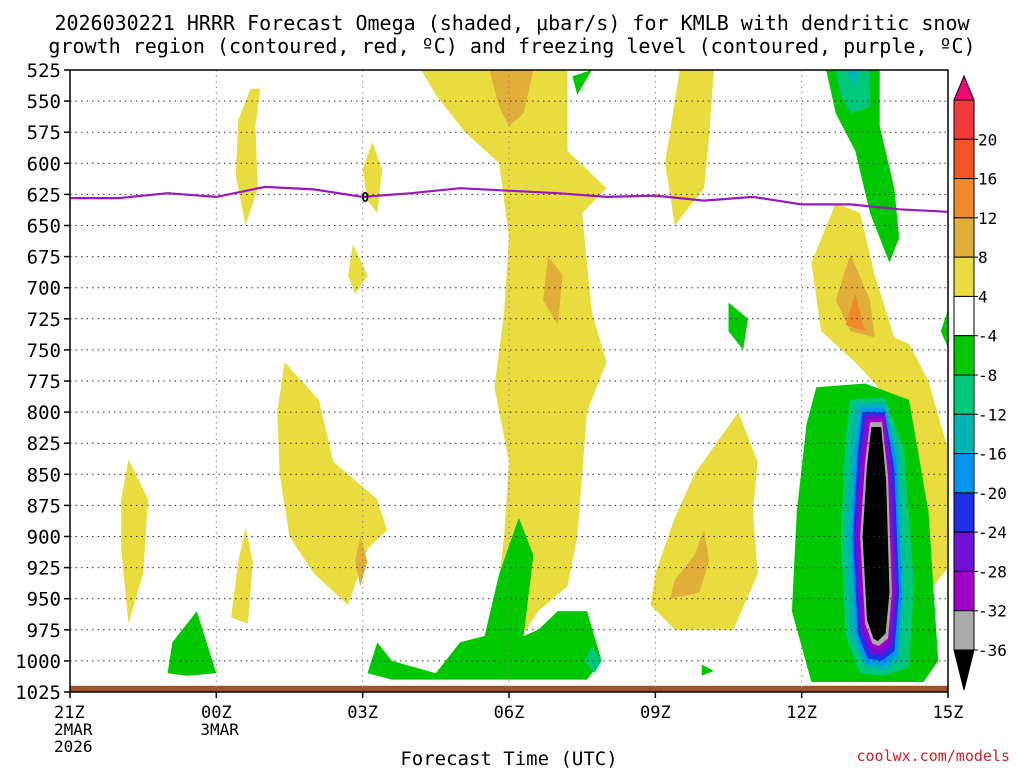  What do you see at coordinates (992, 493) in the screenshot?
I see `colorbar-label-9: -20` at bounding box center [992, 493].